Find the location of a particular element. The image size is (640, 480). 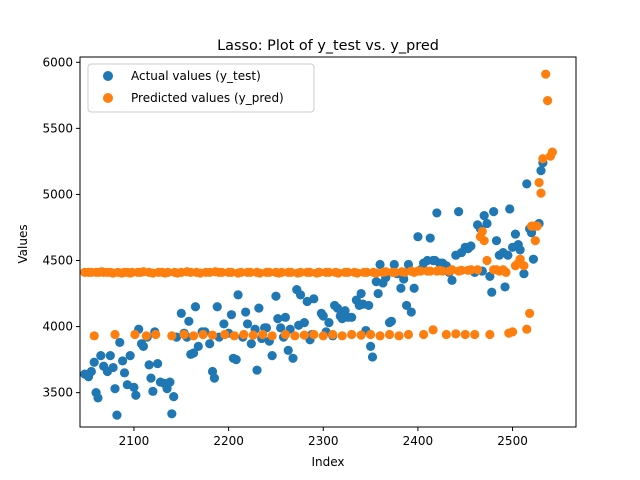

y-tick-label: 5000 is located at coordinates (57, 194).